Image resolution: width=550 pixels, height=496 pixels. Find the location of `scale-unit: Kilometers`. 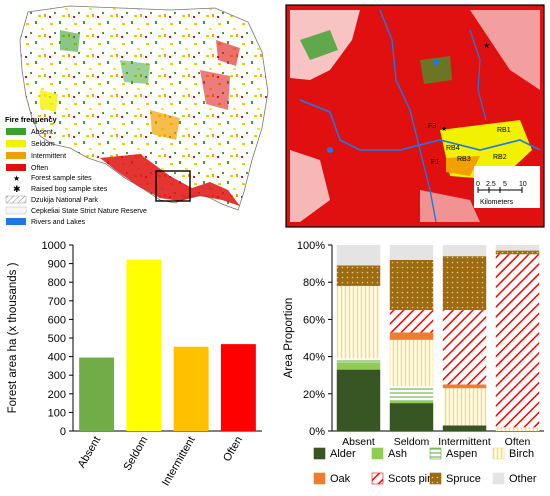

scale-unit: Kilometers is located at coordinates (497, 202).